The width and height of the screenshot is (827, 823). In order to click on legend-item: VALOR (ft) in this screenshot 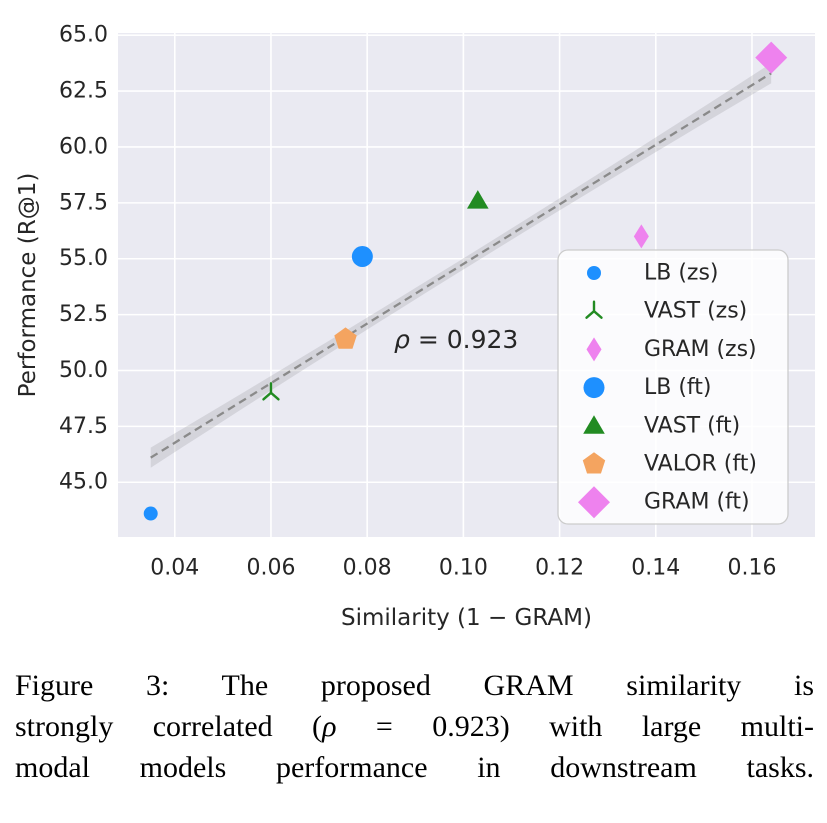, I will do `click(669, 464)`.